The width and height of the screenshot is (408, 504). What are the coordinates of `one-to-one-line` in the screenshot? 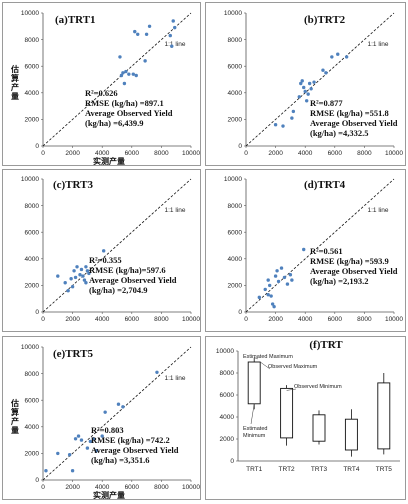 It's located at (117, 413).